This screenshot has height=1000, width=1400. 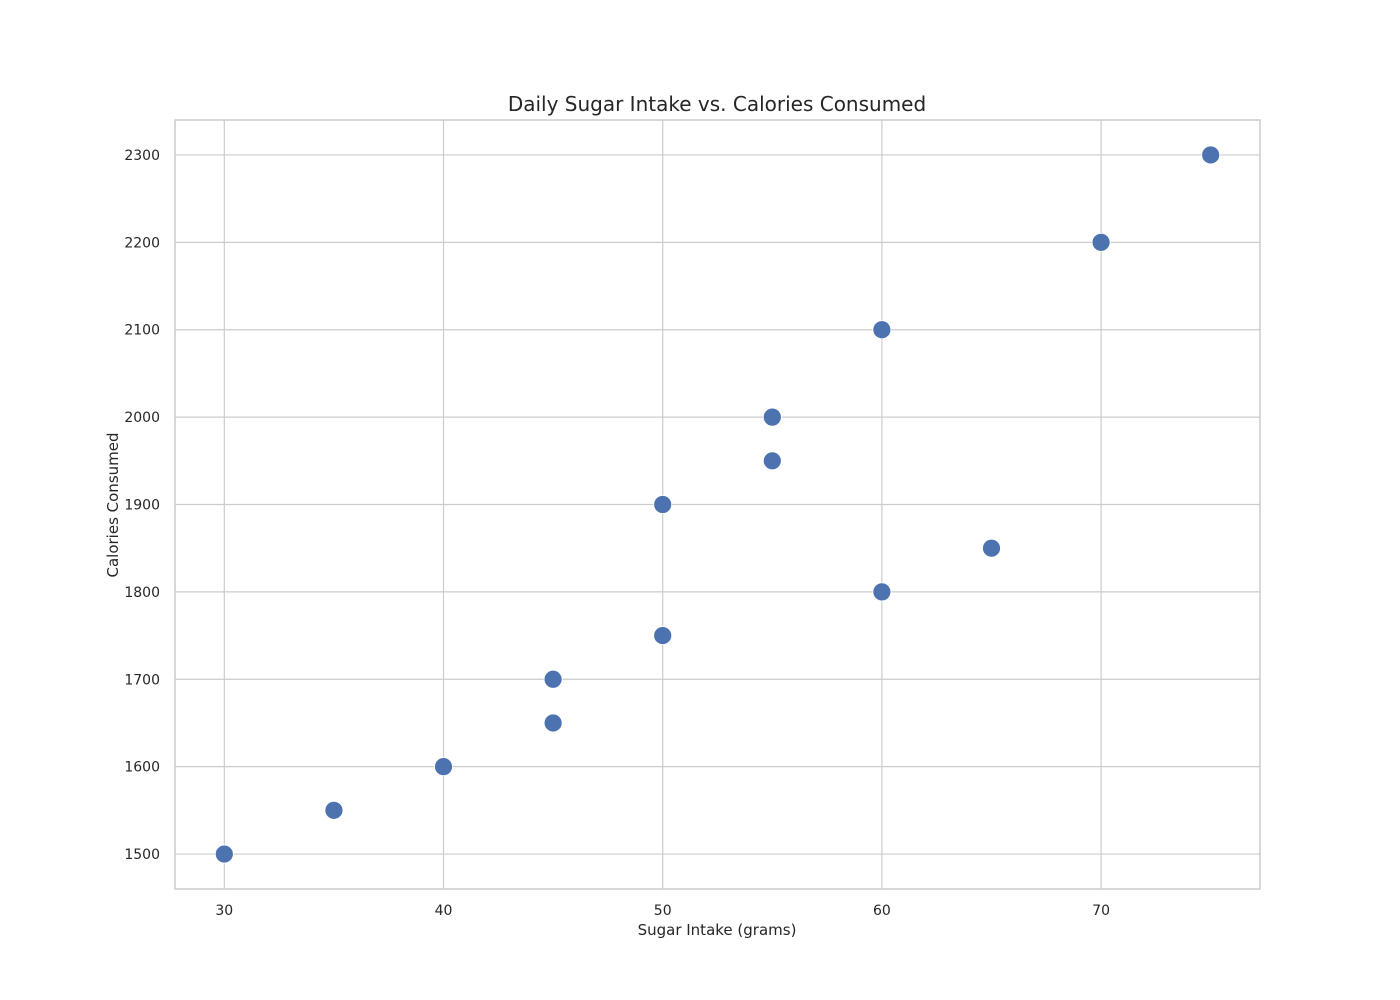 I want to click on y-tick-labels: 1500 1600 1700 1800 1900 2000 2100 2200 2300, so click(x=142, y=505).